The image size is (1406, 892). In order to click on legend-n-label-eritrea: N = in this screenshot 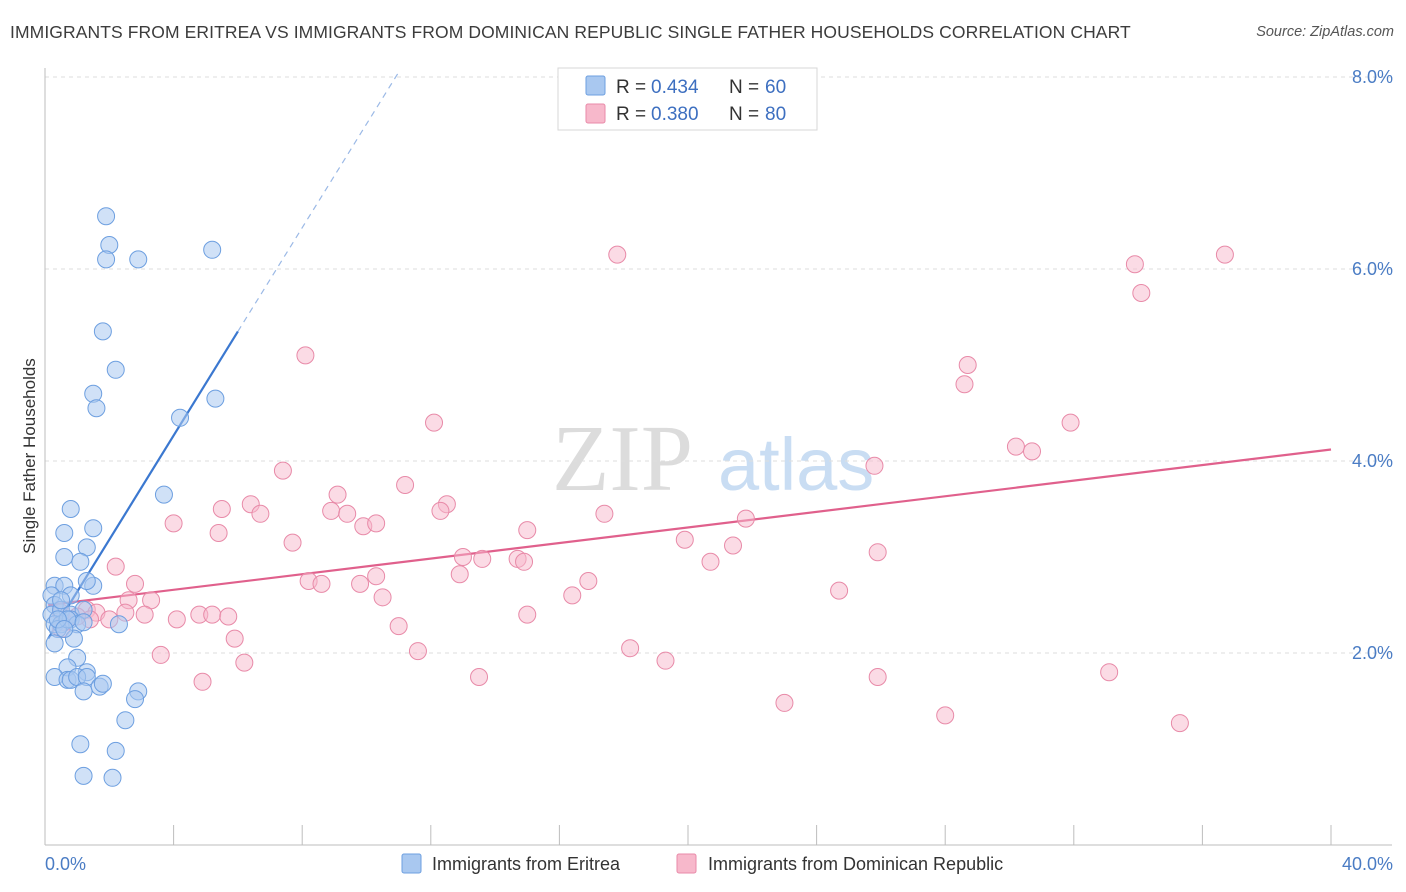, I will do `click(744, 87)`.